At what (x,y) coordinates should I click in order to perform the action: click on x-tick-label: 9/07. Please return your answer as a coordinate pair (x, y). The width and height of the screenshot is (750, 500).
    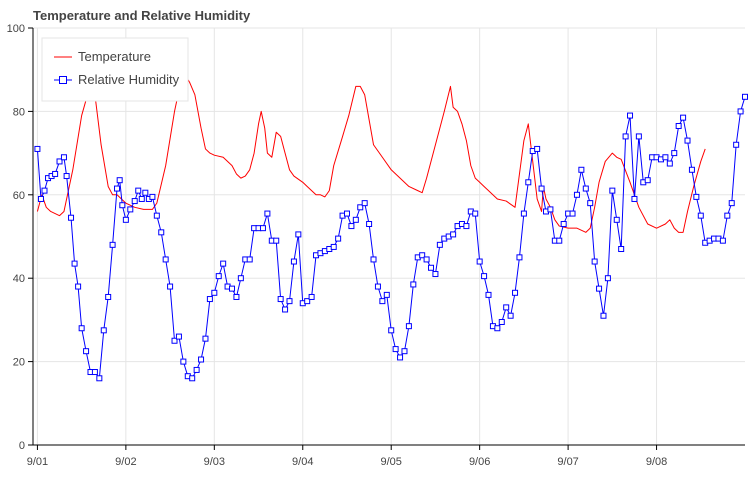
    Looking at the image, I should click on (567, 462).